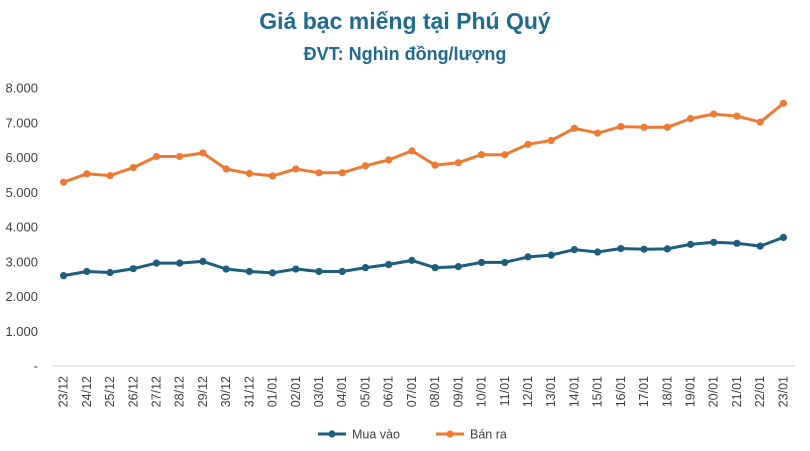 This screenshot has width=810, height=451. I want to click on x-tick-label: 07/01, so click(412, 391).